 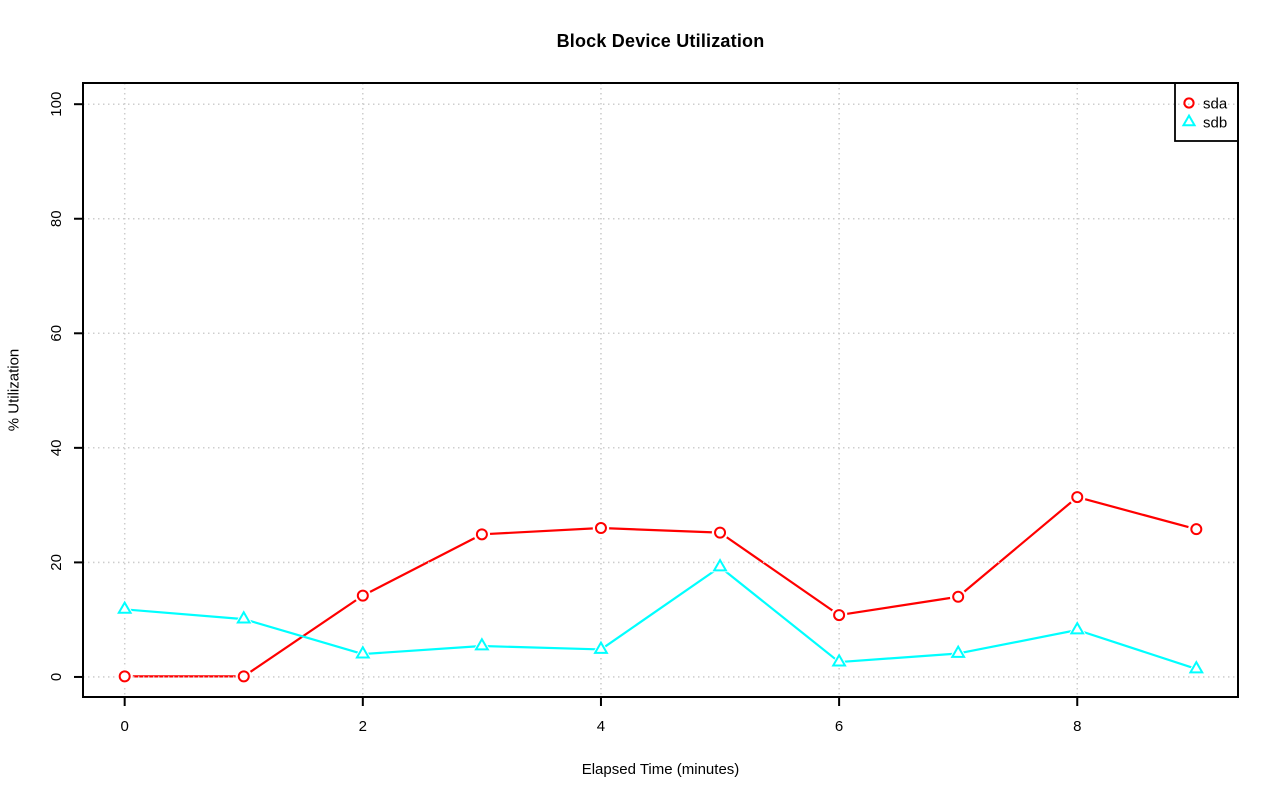 What do you see at coordinates (660, 41) in the screenshot?
I see `chart-title: Block Device Utilization` at bounding box center [660, 41].